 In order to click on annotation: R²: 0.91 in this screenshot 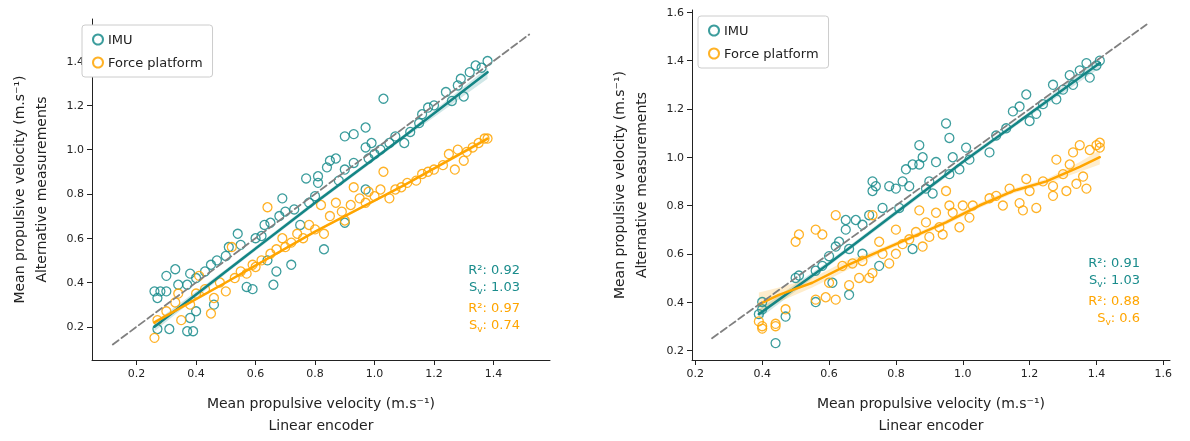, I will do `click(1114, 262)`.